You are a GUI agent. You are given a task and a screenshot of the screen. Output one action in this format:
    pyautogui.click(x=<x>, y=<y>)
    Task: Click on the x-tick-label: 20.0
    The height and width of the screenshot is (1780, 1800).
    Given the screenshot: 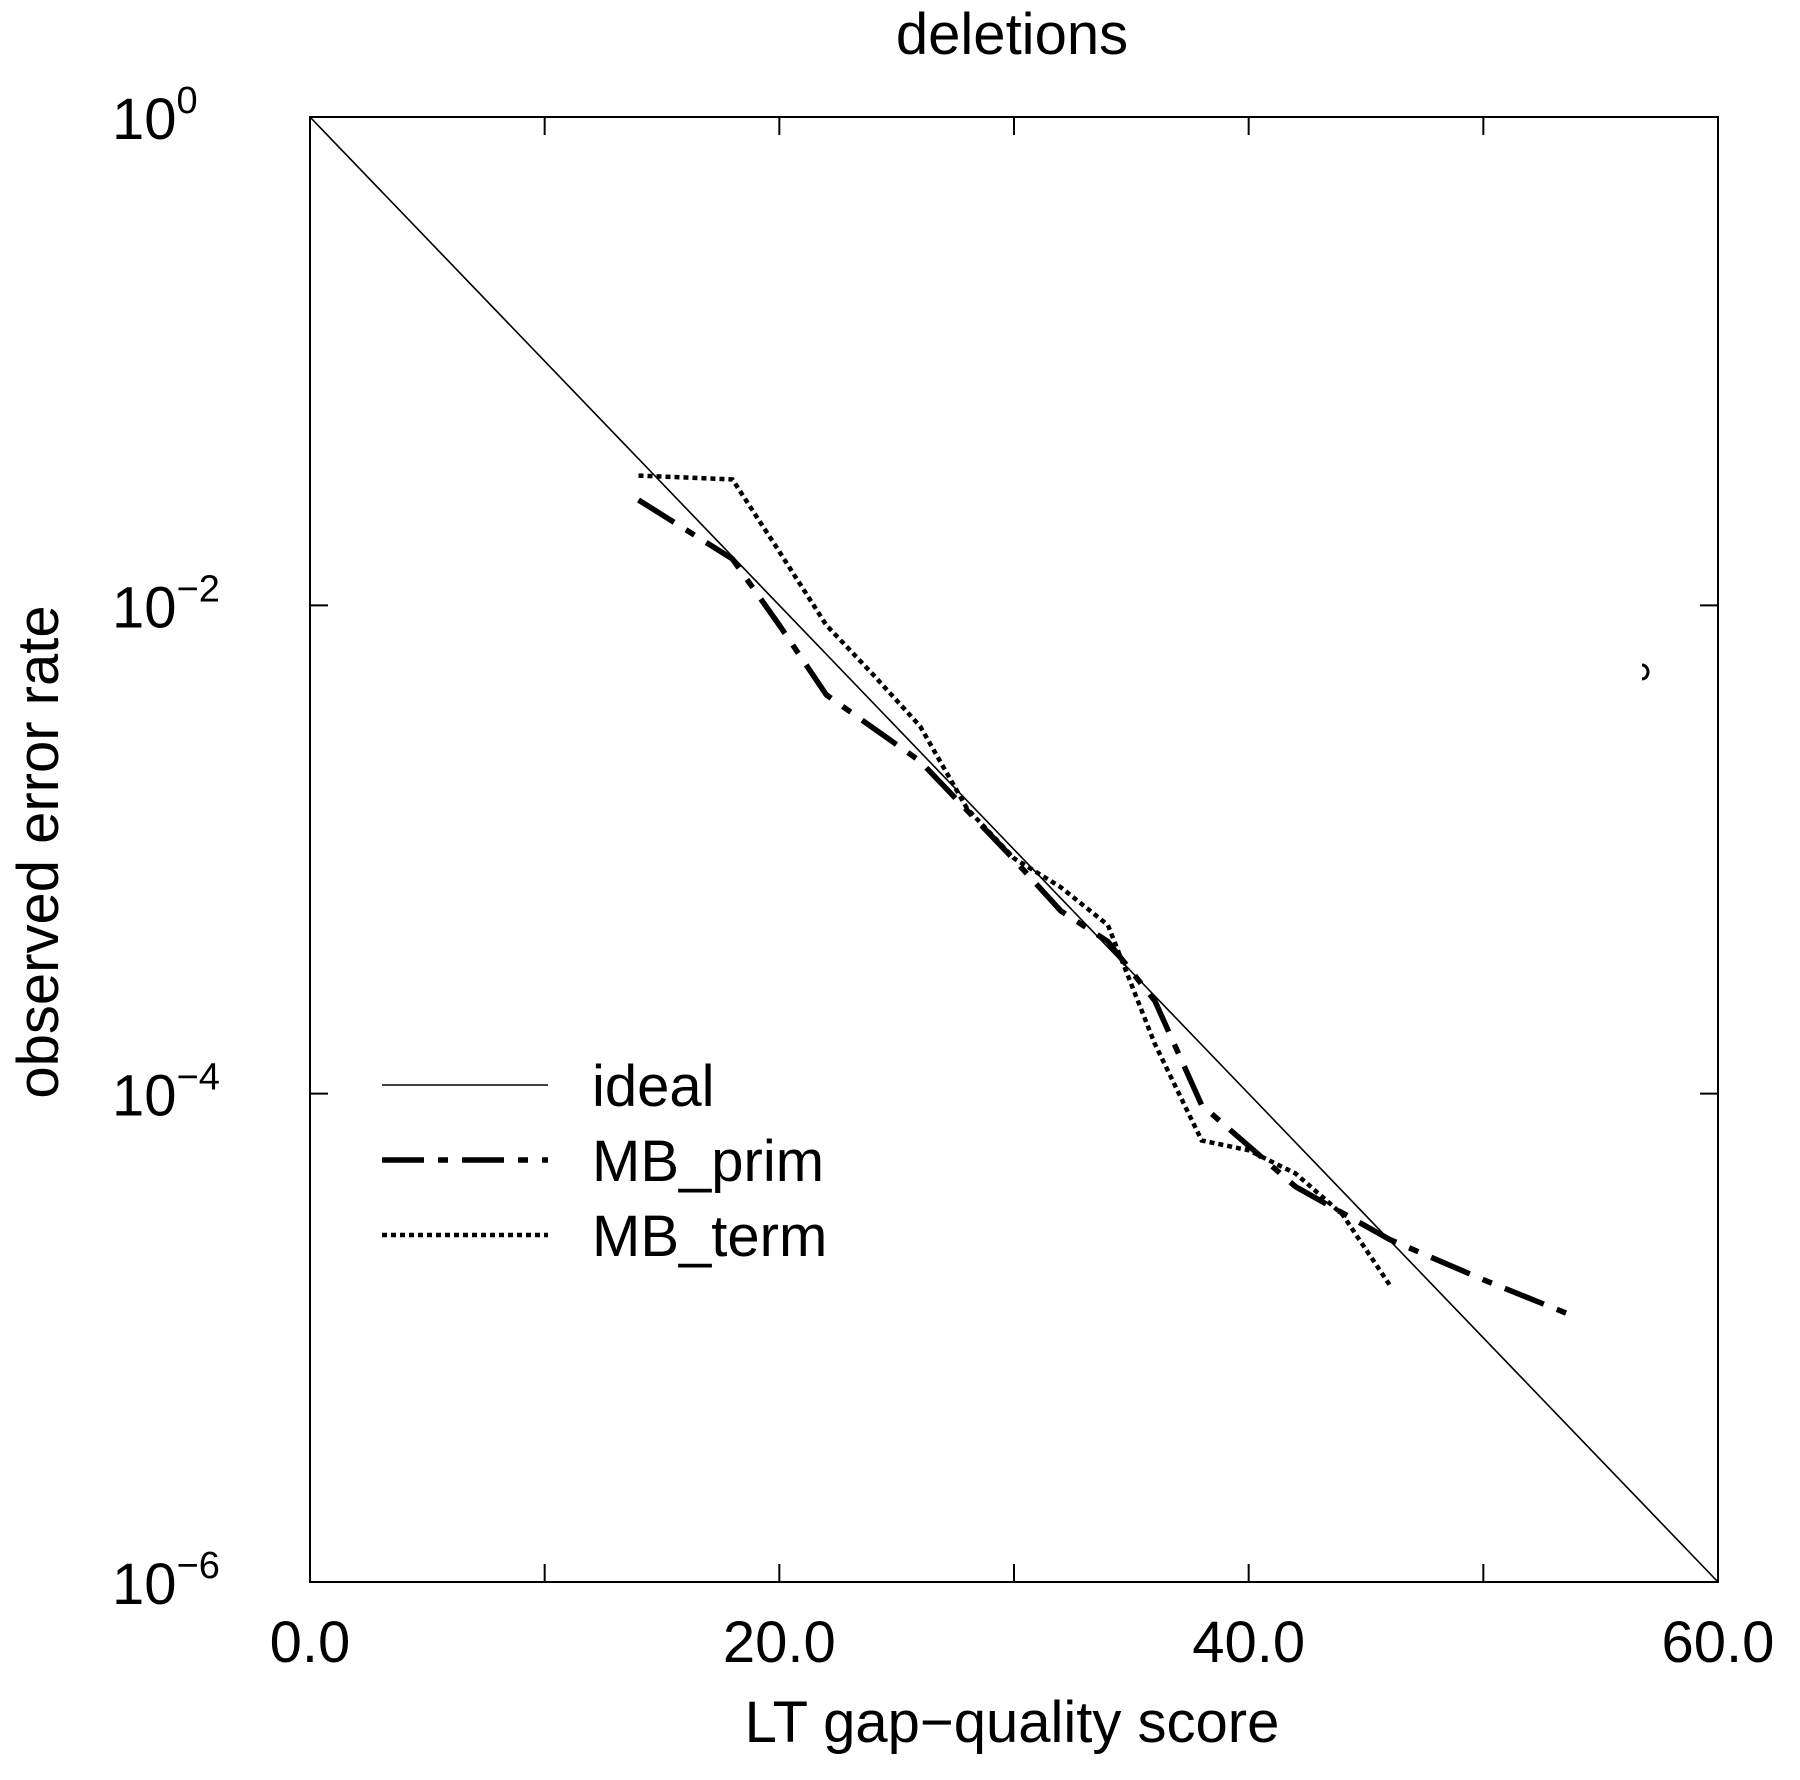 What is the action you would take?
    pyautogui.click(x=779, y=1642)
    